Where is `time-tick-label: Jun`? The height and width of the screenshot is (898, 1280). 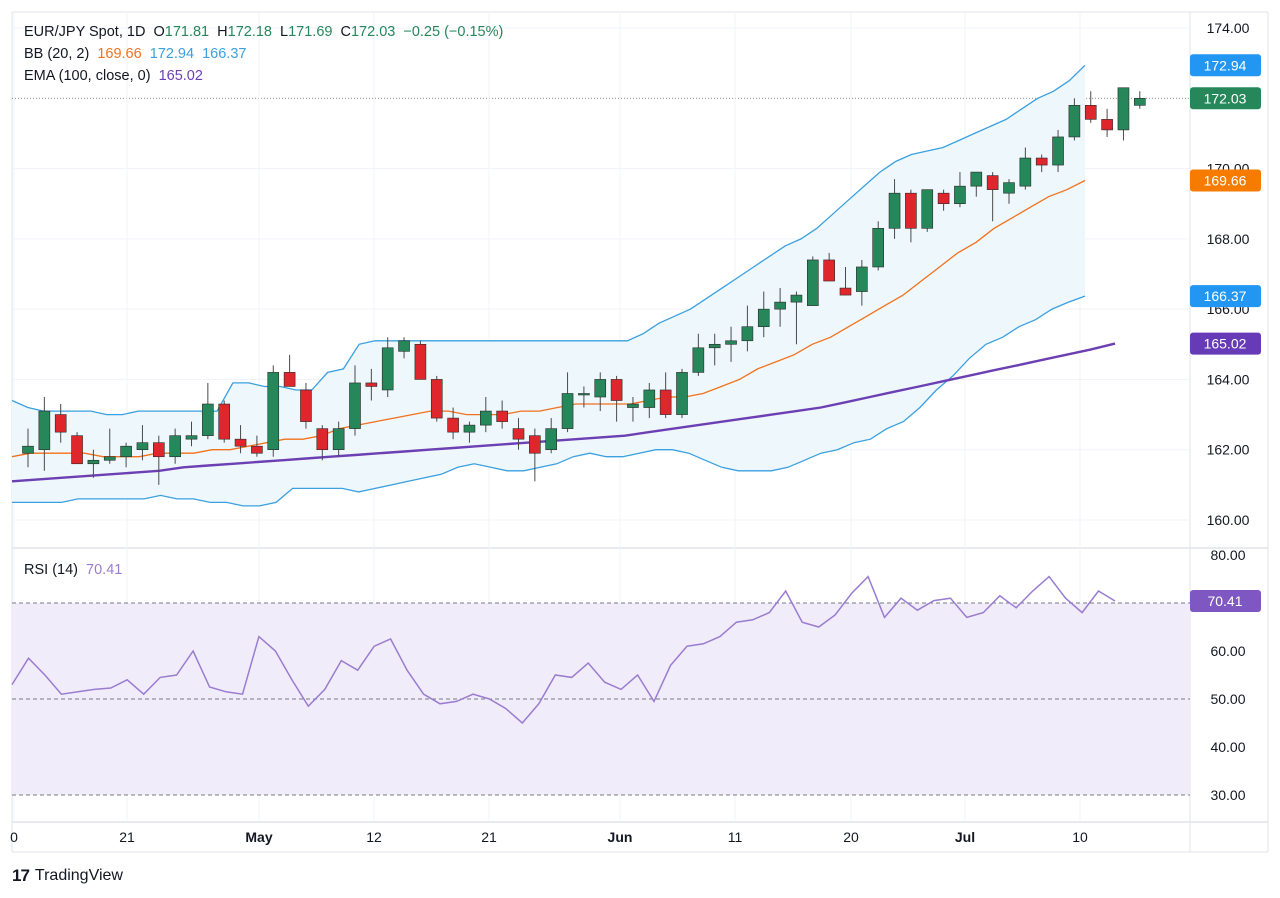 time-tick-label: Jun is located at coordinates (620, 837).